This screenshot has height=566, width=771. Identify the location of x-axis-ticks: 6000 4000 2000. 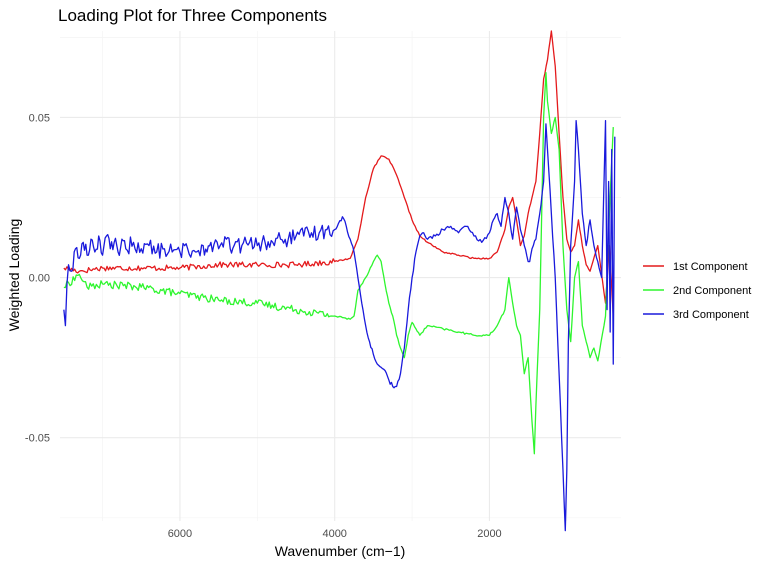
(335, 534).